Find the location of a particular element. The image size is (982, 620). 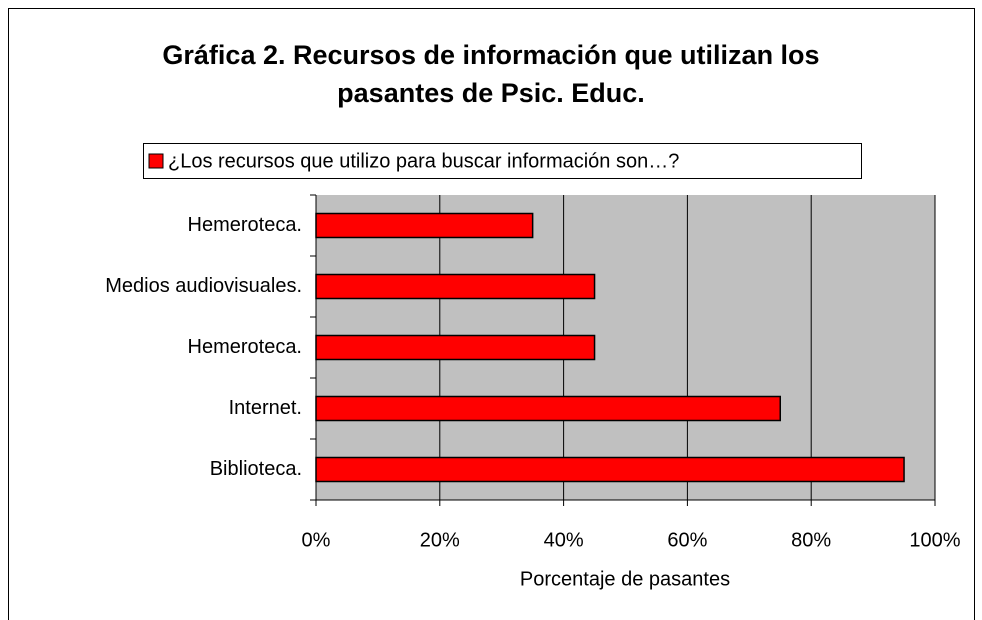

x-tick-label: 100% is located at coordinates (934, 540).